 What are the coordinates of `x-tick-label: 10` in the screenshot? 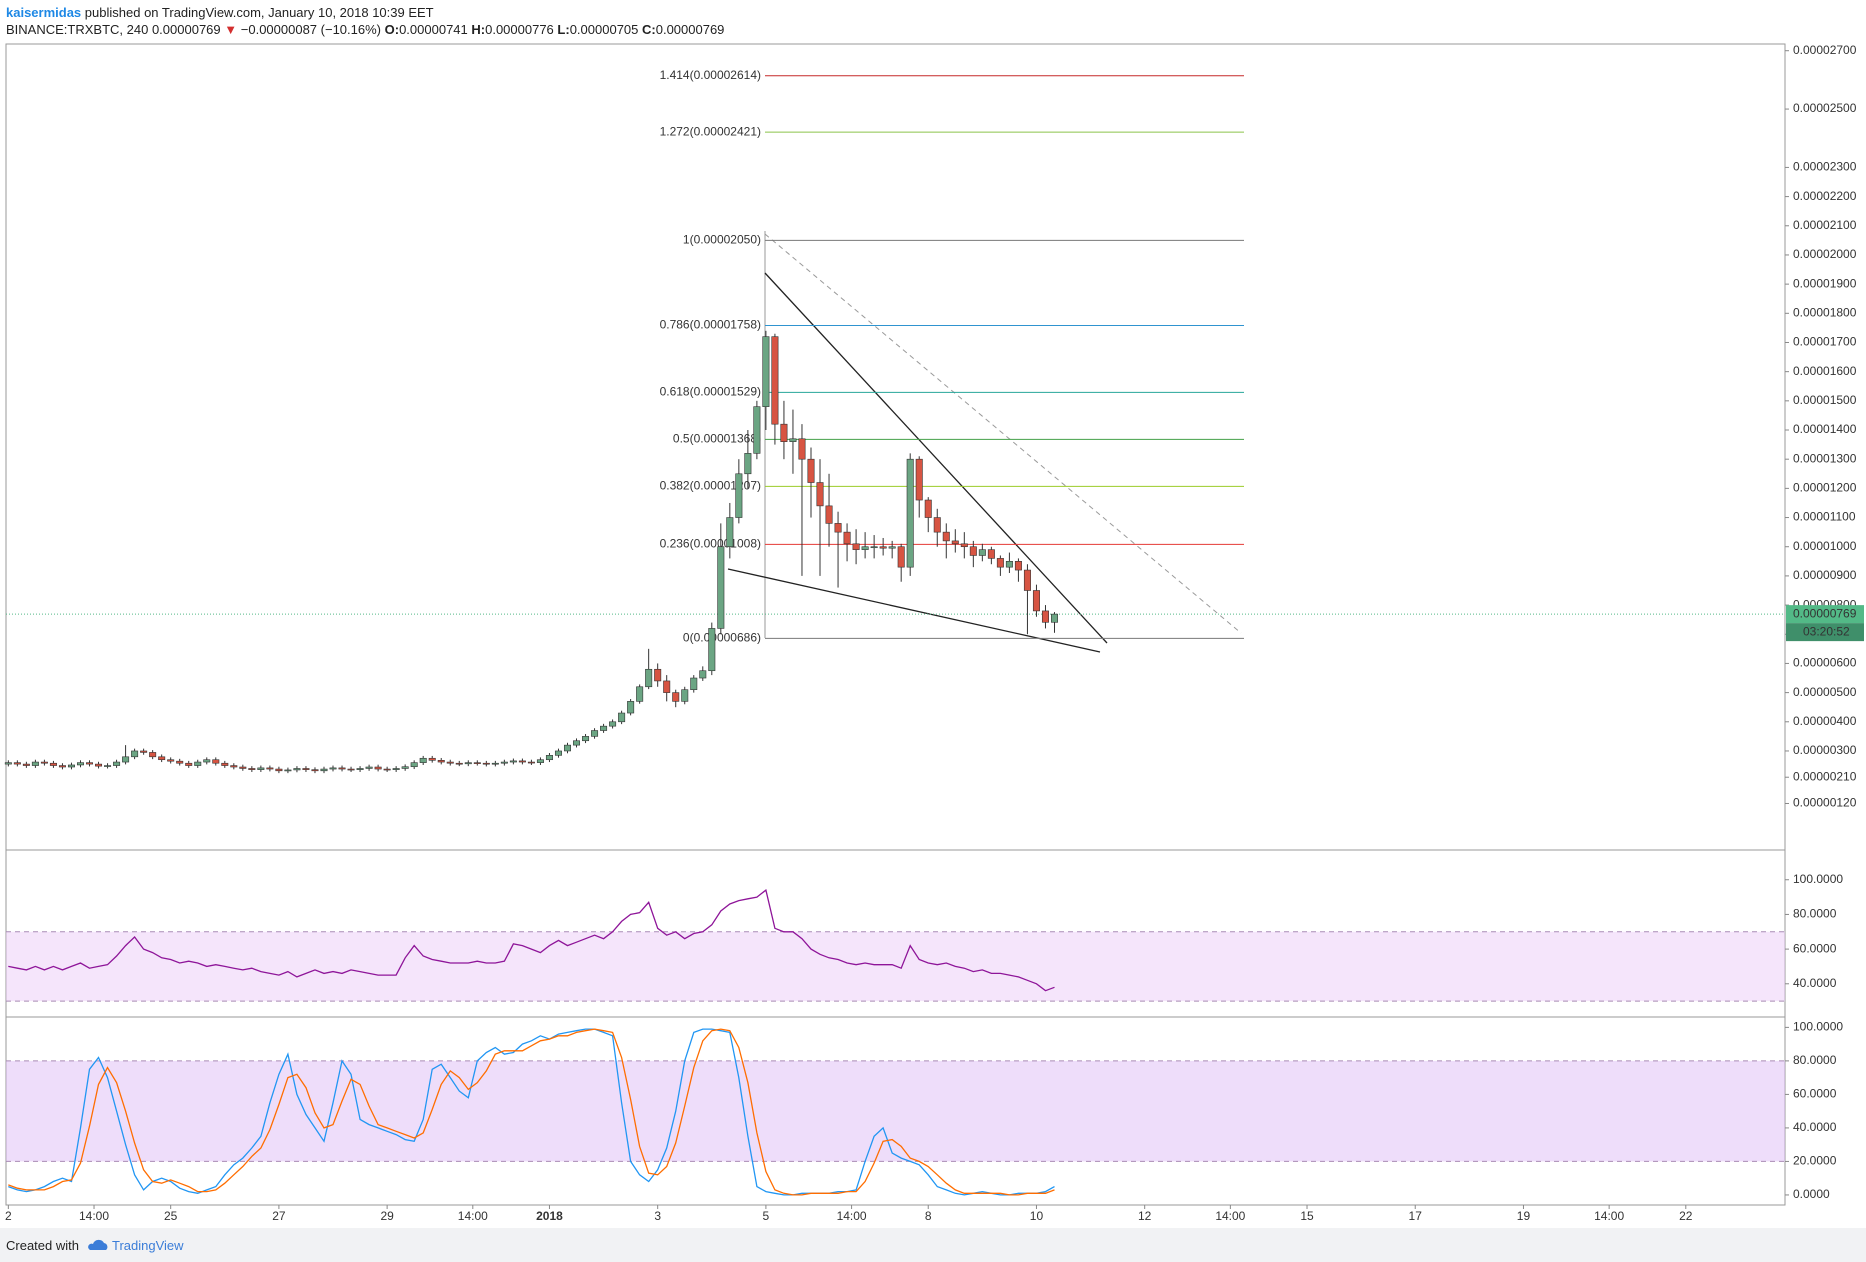 It's located at (1037, 1216).